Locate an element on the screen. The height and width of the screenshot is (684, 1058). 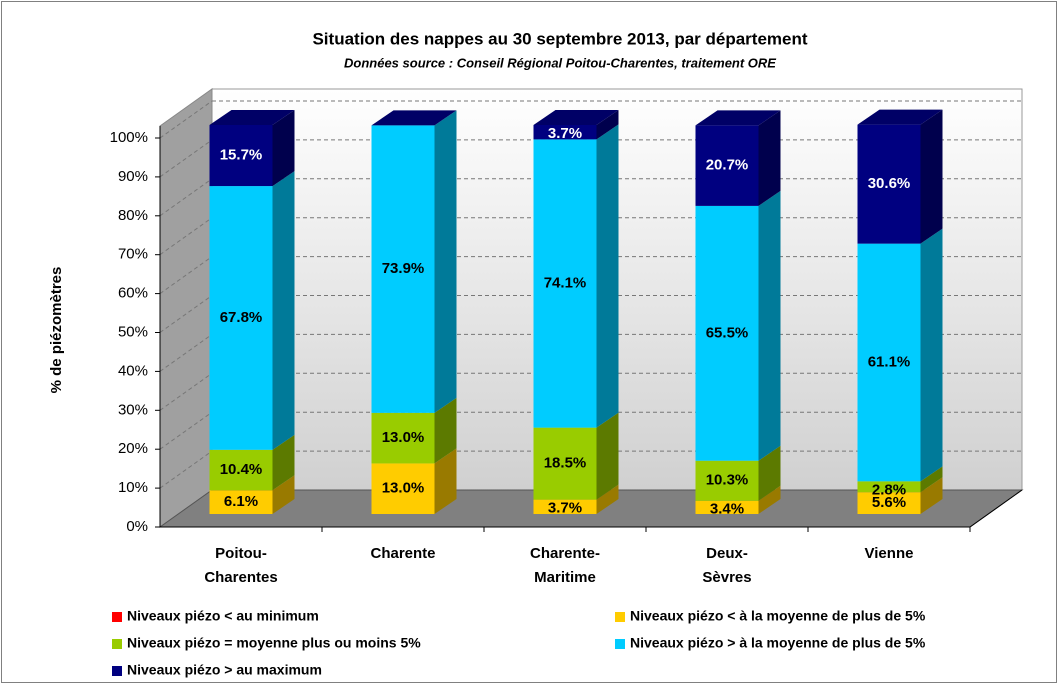
y-tick-label: 20% is located at coordinates (133, 448).